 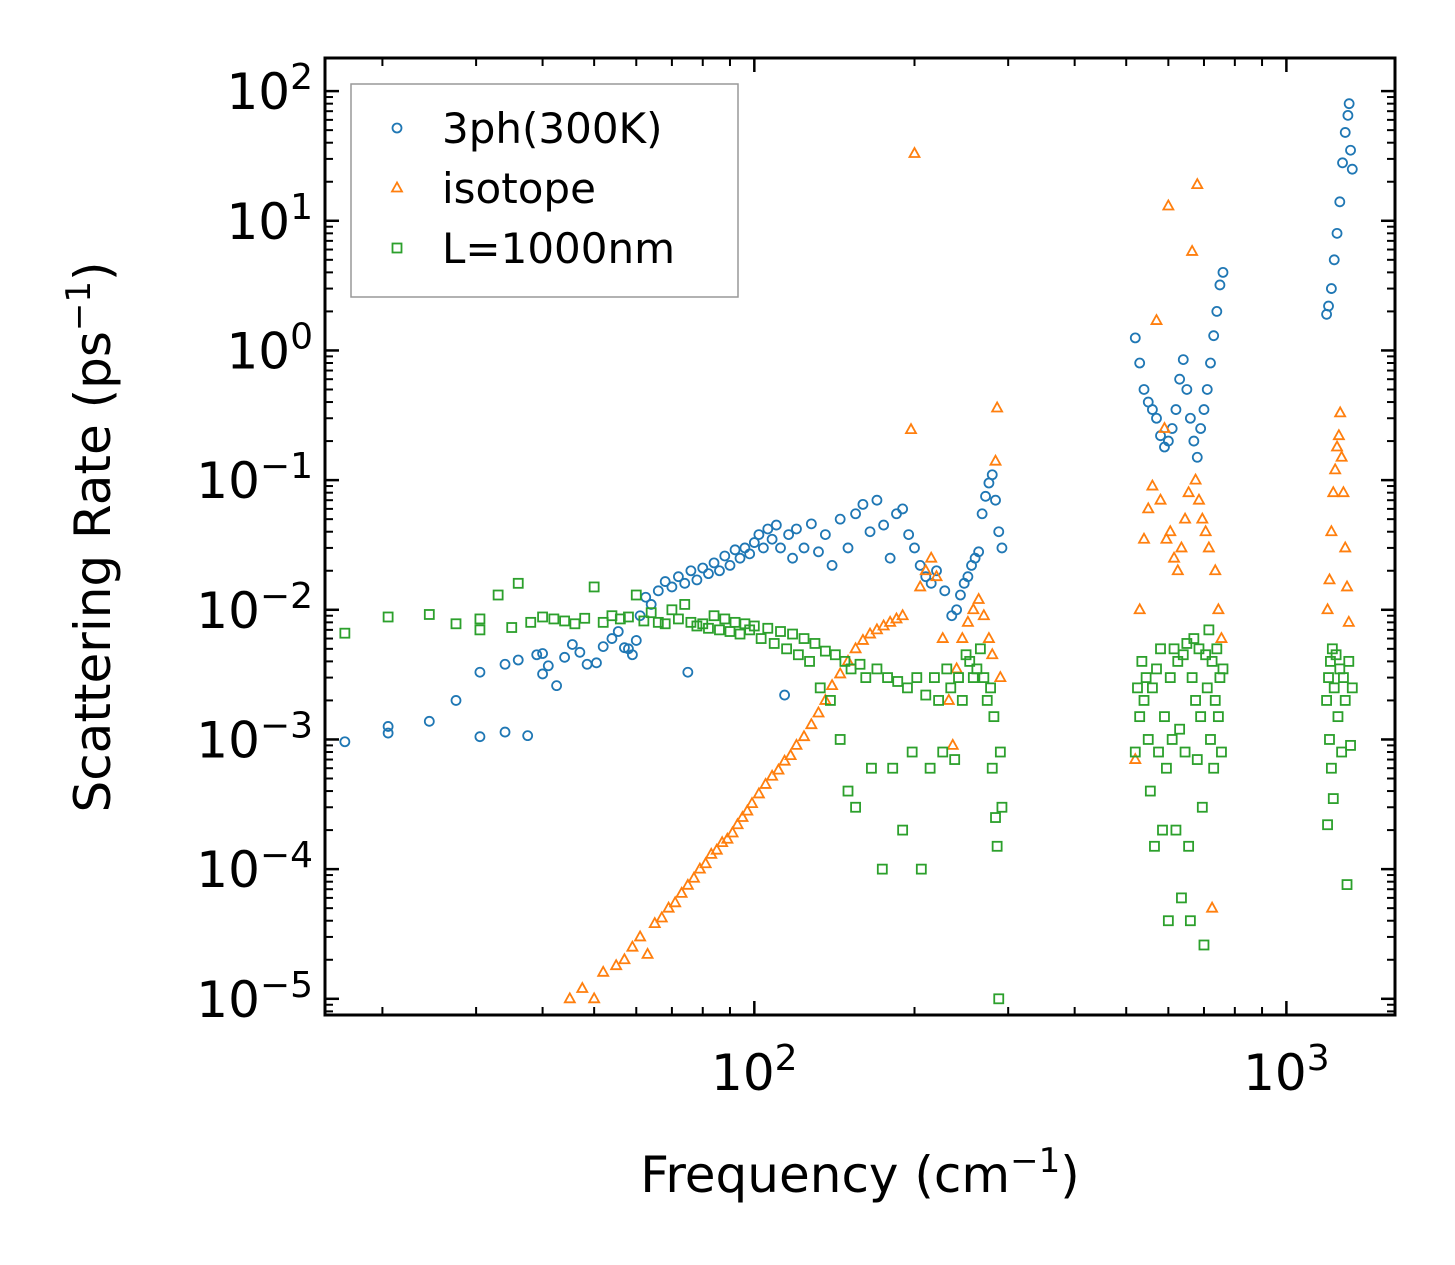 What do you see at coordinates (544, 190) in the screenshot?
I see `legend-frame` at bounding box center [544, 190].